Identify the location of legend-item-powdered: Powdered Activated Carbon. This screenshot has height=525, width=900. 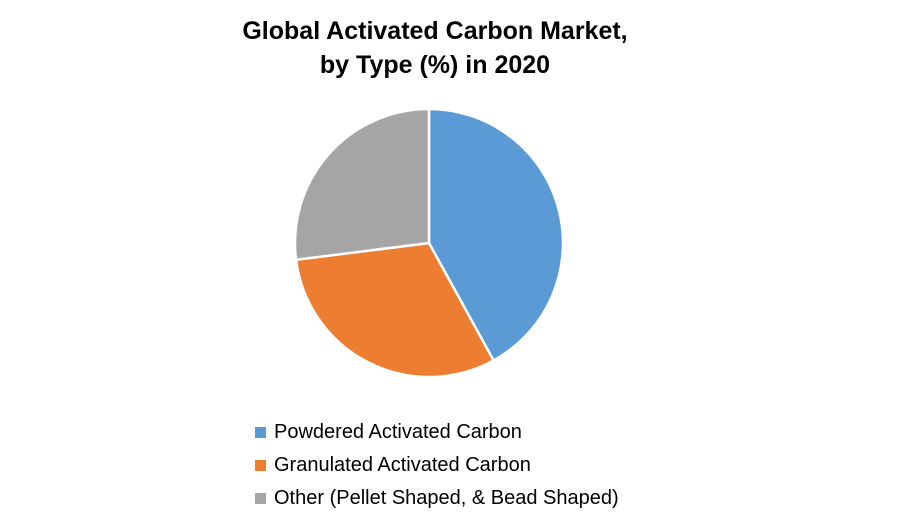
(437, 432).